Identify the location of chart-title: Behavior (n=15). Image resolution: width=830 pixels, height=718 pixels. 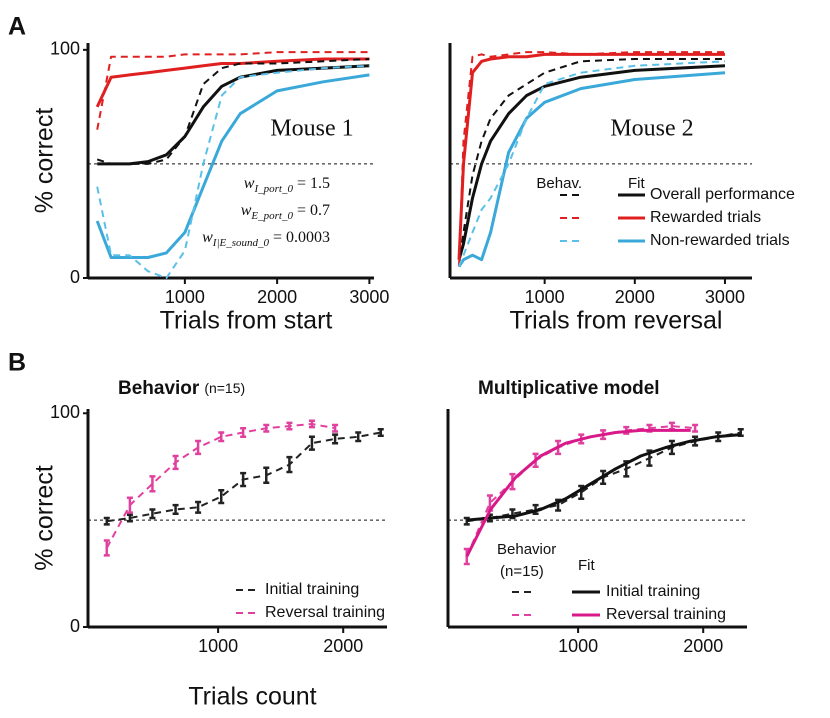
(181, 388).